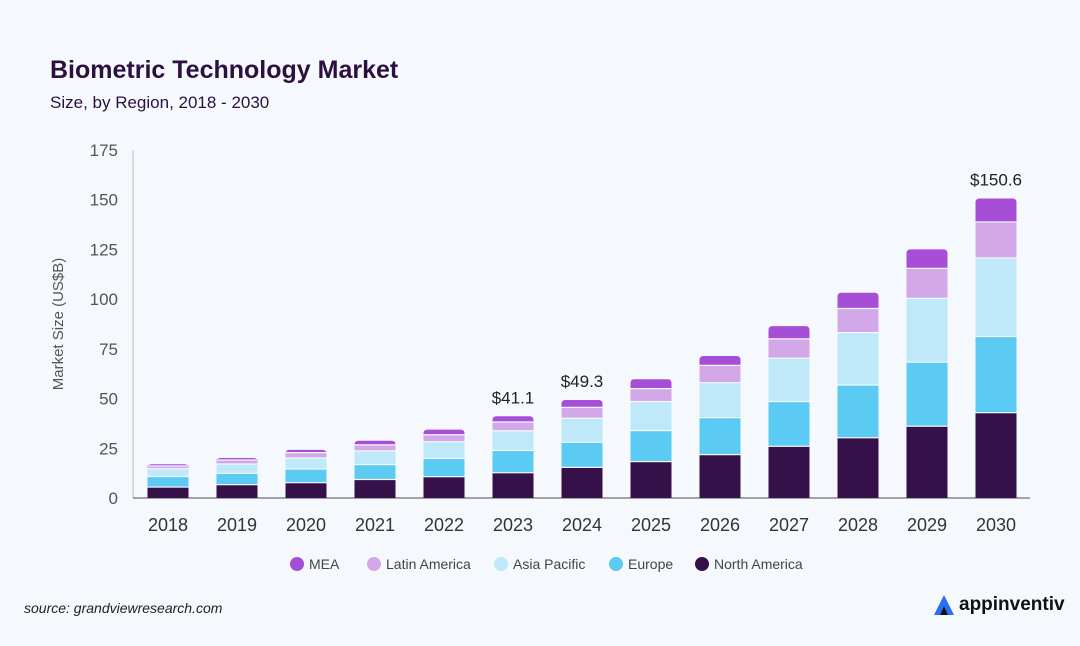  What do you see at coordinates (237, 525) in the screenshot?
I see `x-tick-label: 2019` at bounding box center [237, 525].